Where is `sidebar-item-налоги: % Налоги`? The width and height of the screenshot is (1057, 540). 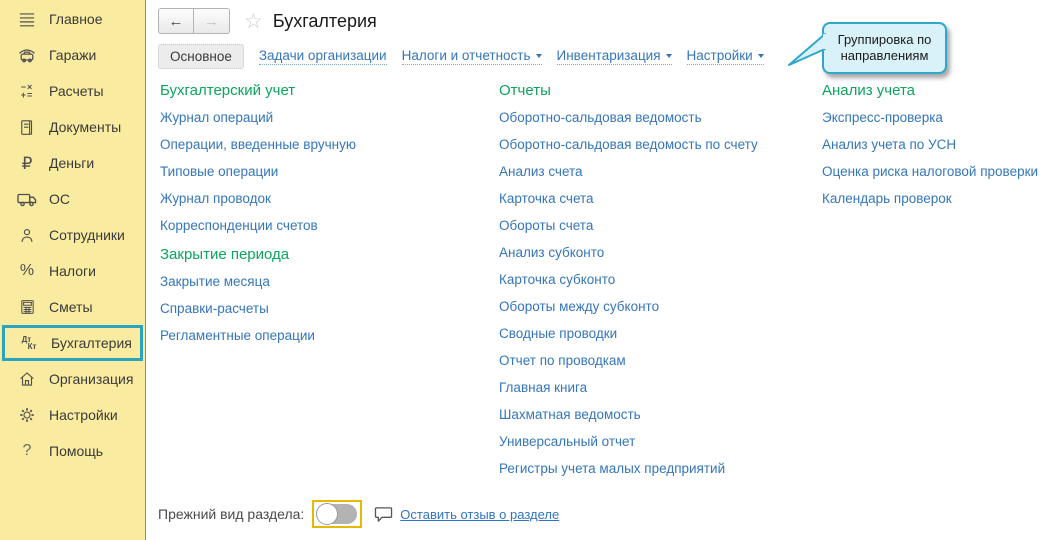
sidebar-item-налоги: % Налоги is located at coordinates (72, 271).